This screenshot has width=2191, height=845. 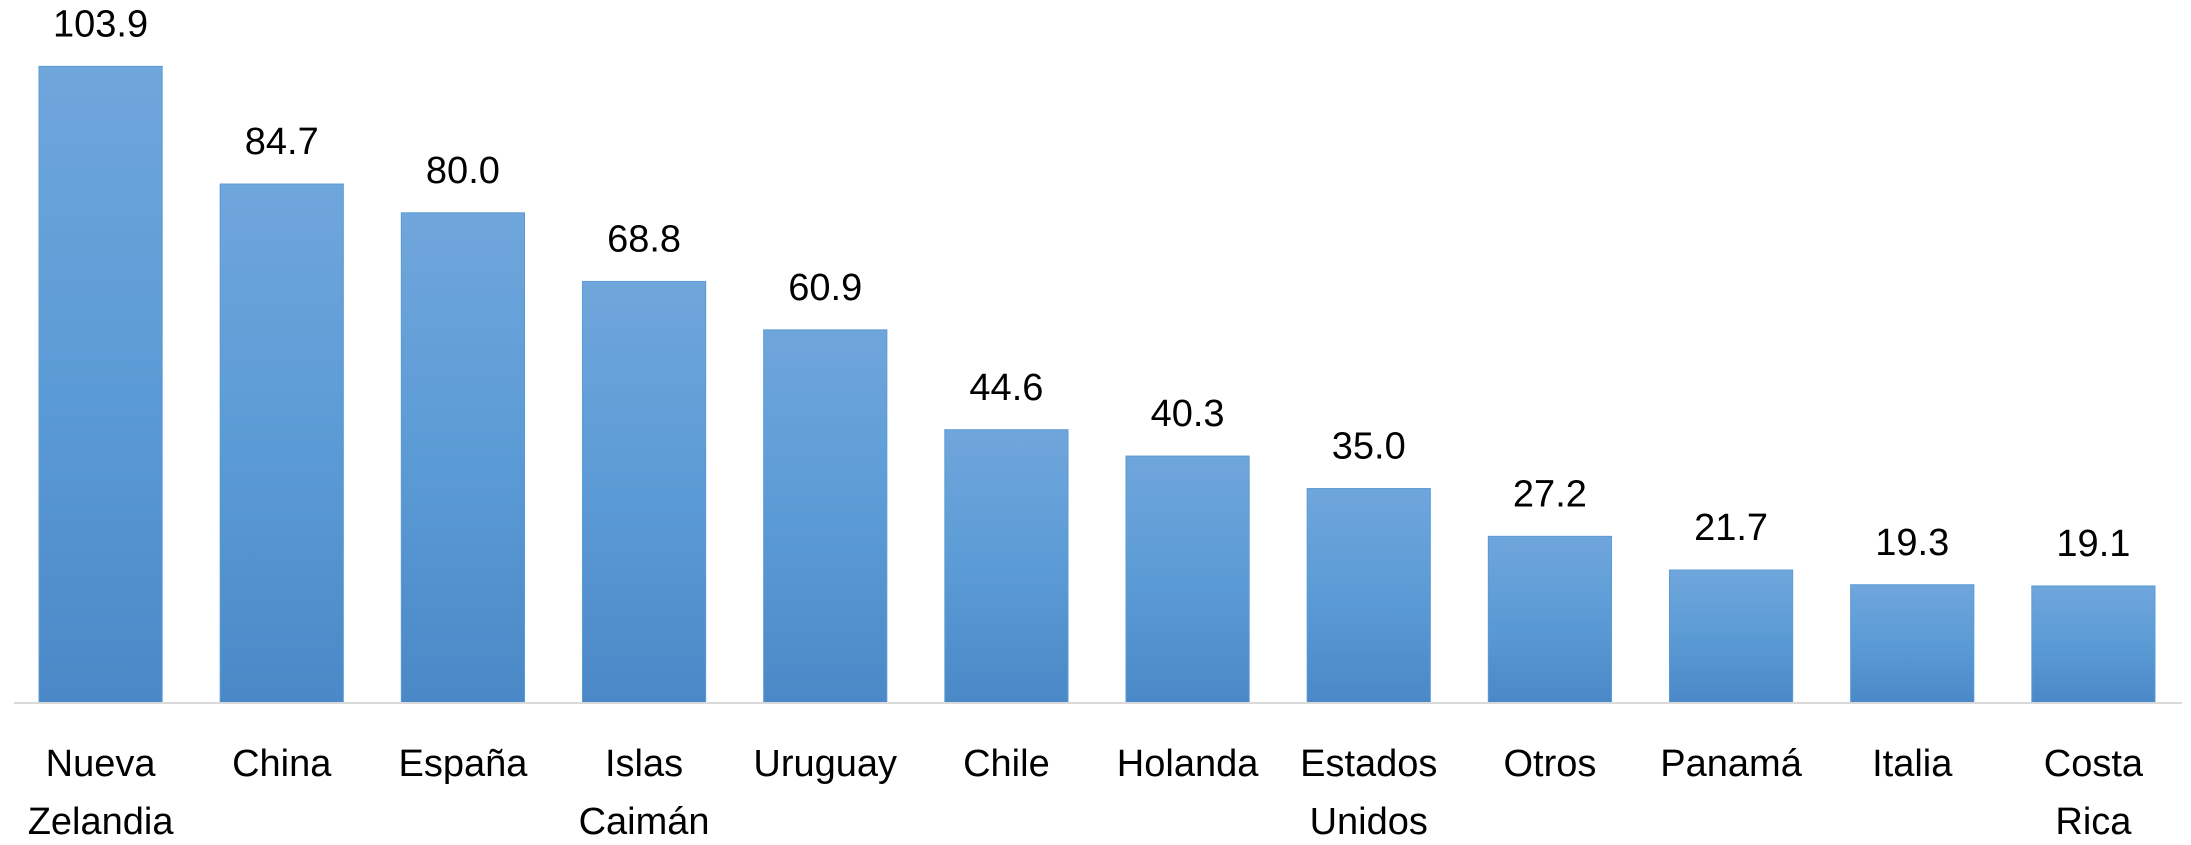 I want to click on x-tick-label: Costa Rica, so click(x=2094, y=793).